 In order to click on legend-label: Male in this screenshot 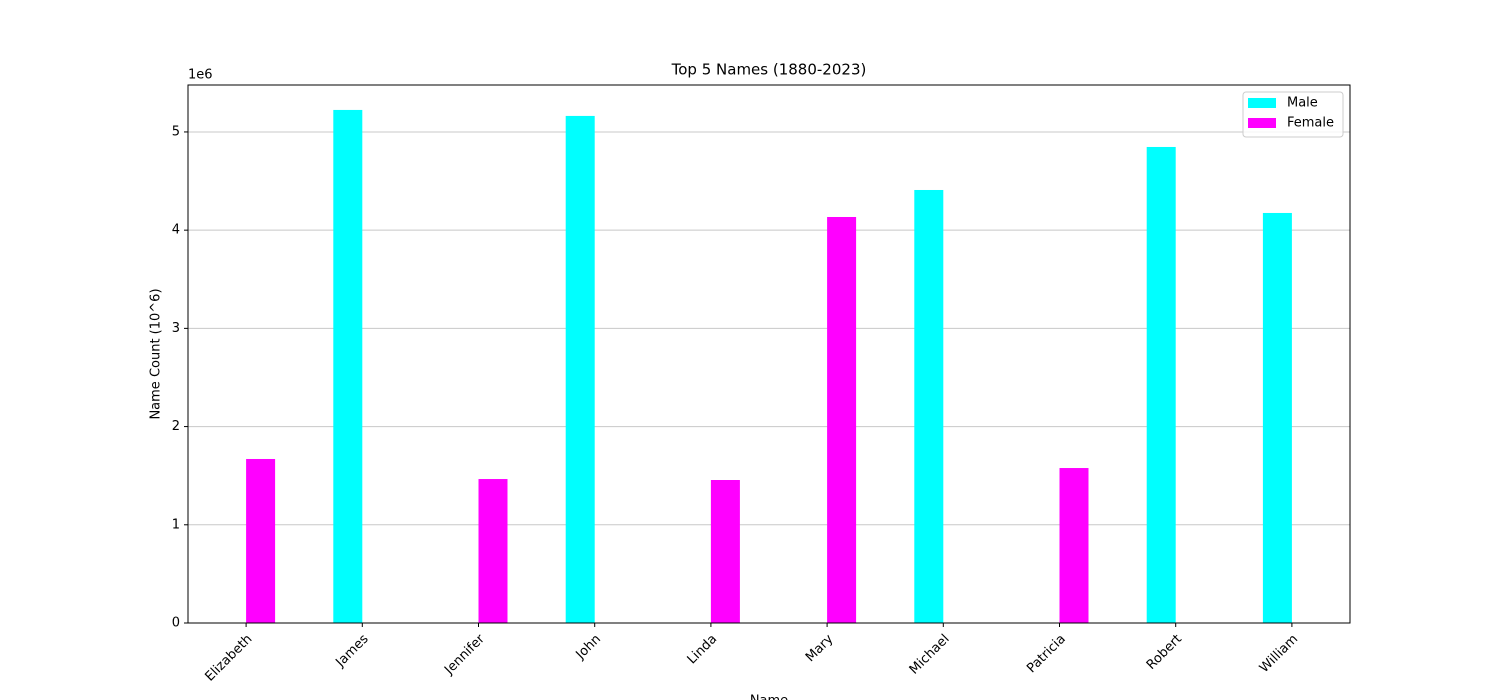, I will do `click(1302, 103)`.